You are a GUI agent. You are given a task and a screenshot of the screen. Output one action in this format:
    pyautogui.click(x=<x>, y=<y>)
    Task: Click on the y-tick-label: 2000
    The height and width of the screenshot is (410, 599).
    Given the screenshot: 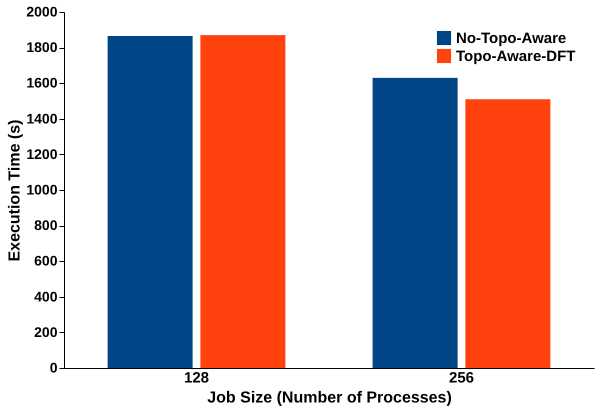 What is the action you would take?
    pyautogui.click(x=42, y=12)
    